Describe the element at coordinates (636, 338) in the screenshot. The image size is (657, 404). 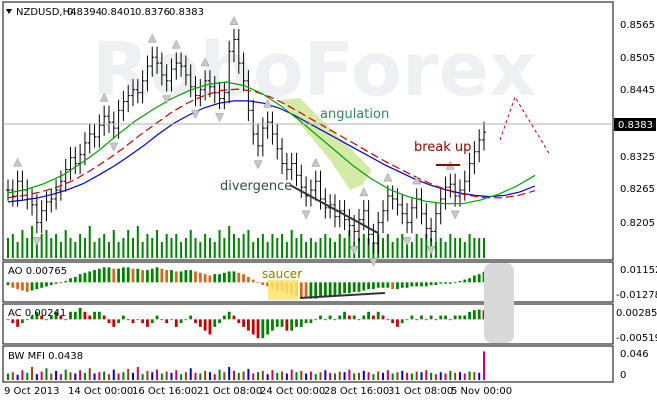
I see `ac-tick-bottom: -0.00519` at that location.